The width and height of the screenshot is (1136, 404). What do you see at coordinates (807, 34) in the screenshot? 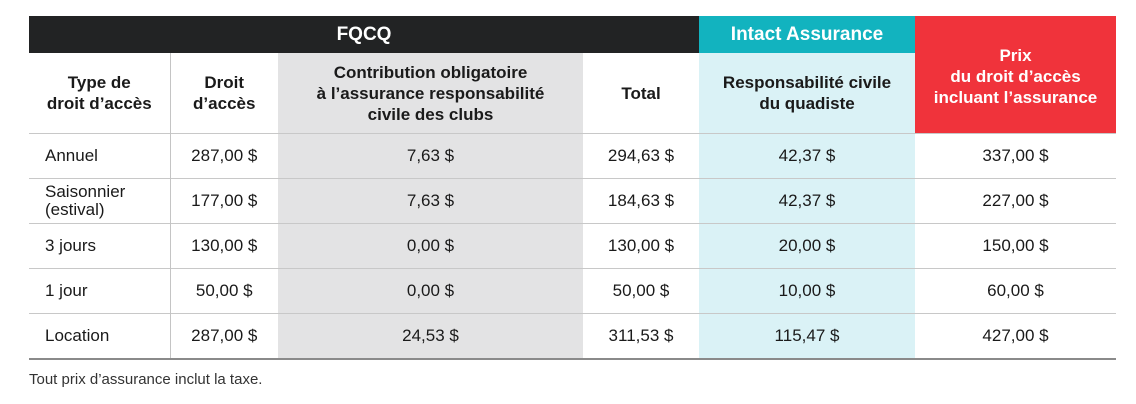
I see `intact-group-header: Intact Assurance` at bounding box center [807, 34].